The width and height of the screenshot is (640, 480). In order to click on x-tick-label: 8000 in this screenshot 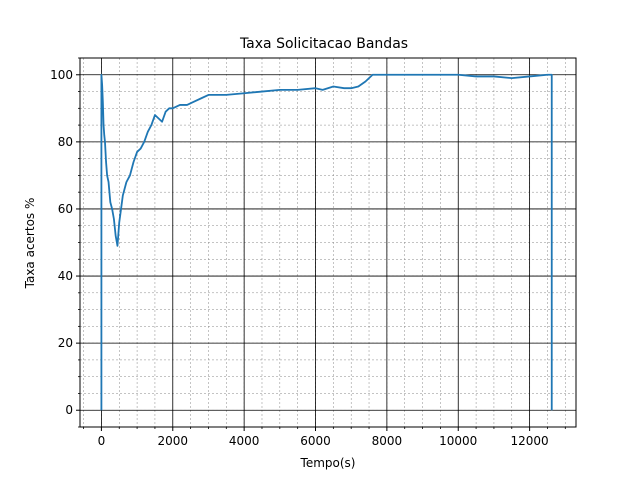, I will do `click(387, 441)`.